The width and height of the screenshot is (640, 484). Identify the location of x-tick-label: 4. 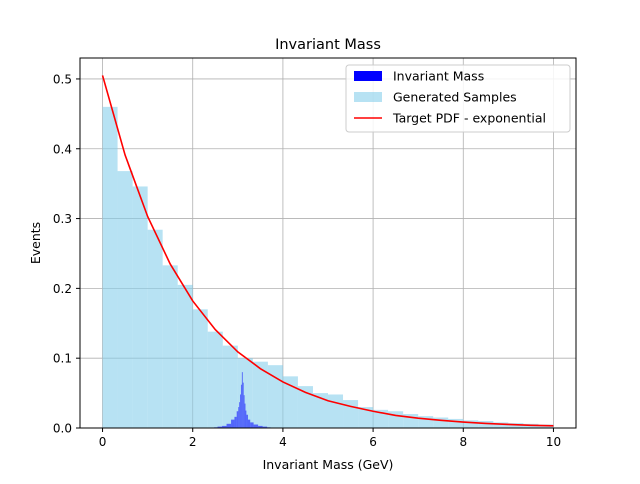
(283, 442).